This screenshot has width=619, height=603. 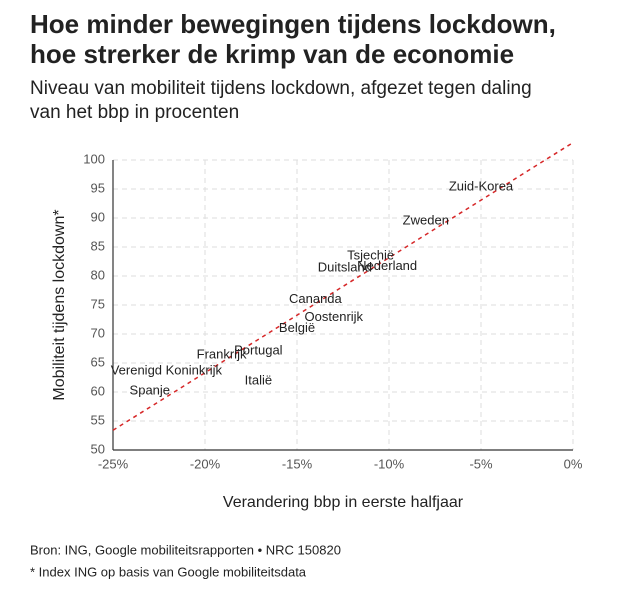 I want to click on x-axis-label: Verandering bbp in eerste halfjaar, so click(x=343, y=502).